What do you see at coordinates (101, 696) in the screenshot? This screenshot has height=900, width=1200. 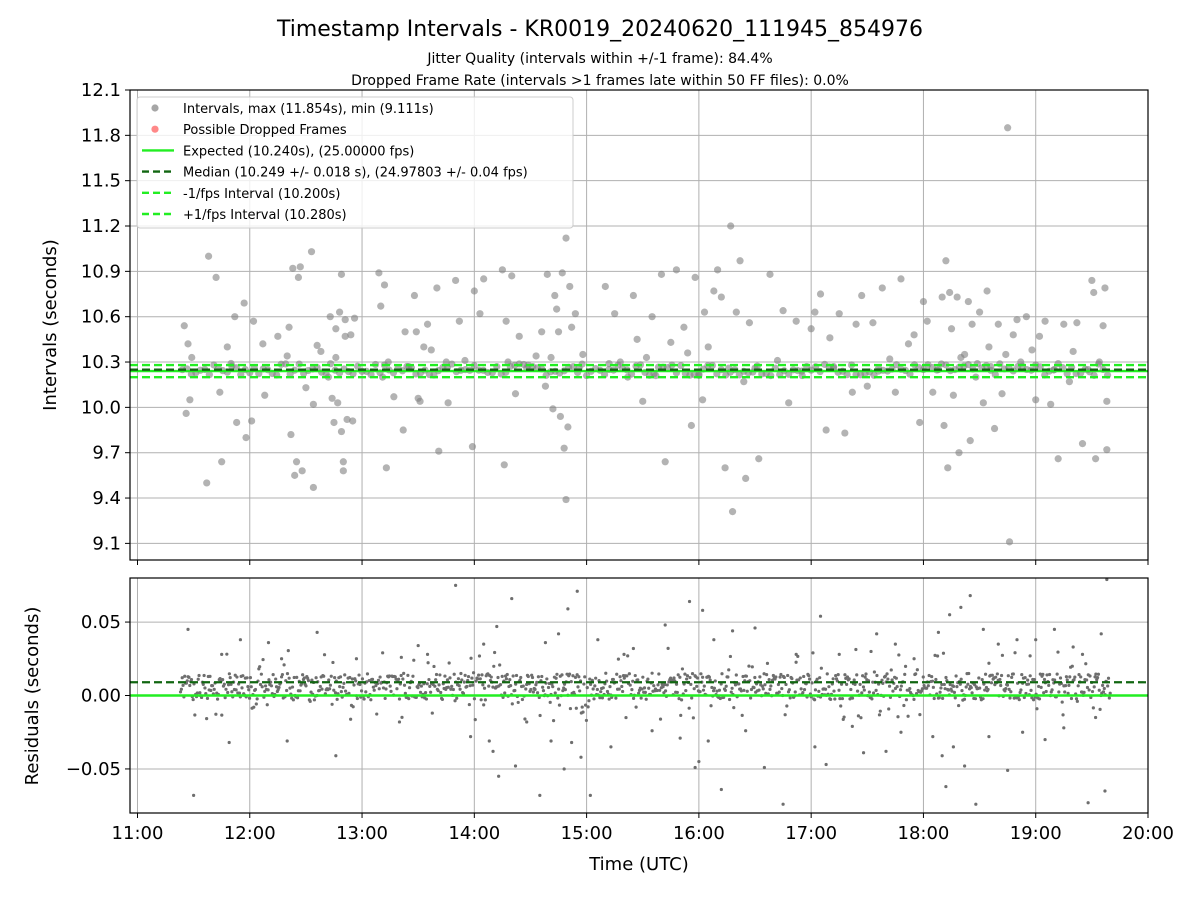 I see `y-tick-label: 0.00` at bounding box center [101, 696].